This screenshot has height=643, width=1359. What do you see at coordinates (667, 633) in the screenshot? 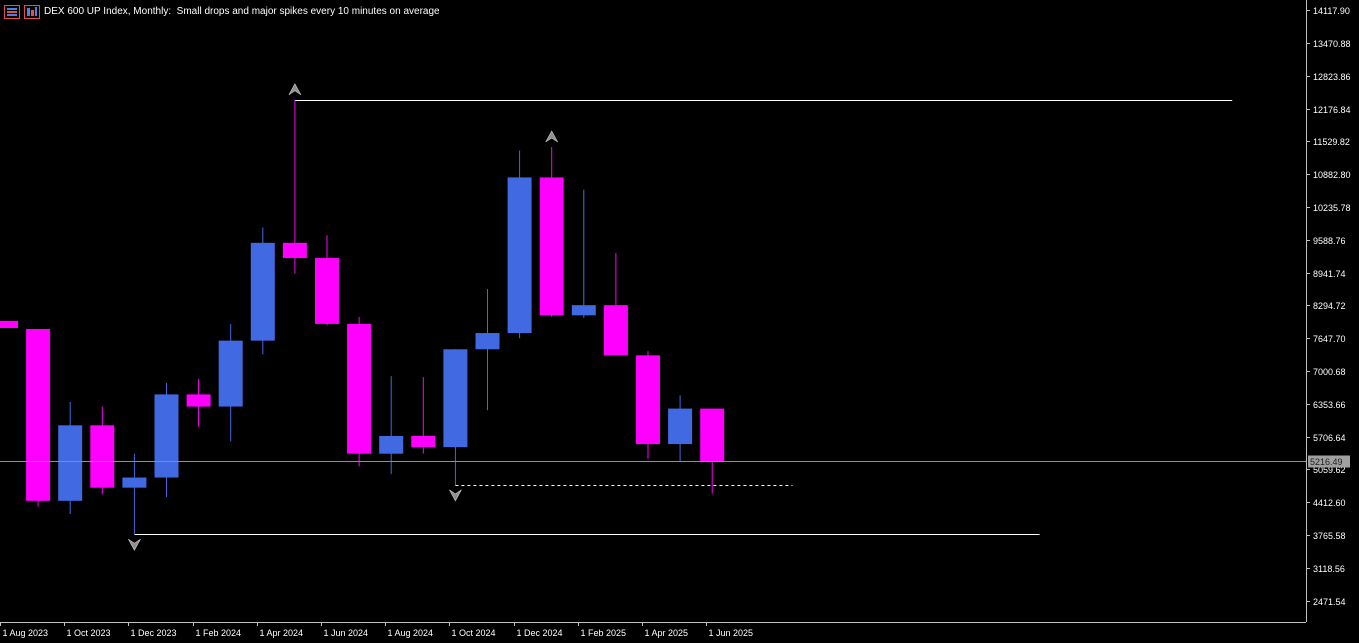
I see `x-tick-label: 1 Apr 2025` at bounding box center [667, 633].